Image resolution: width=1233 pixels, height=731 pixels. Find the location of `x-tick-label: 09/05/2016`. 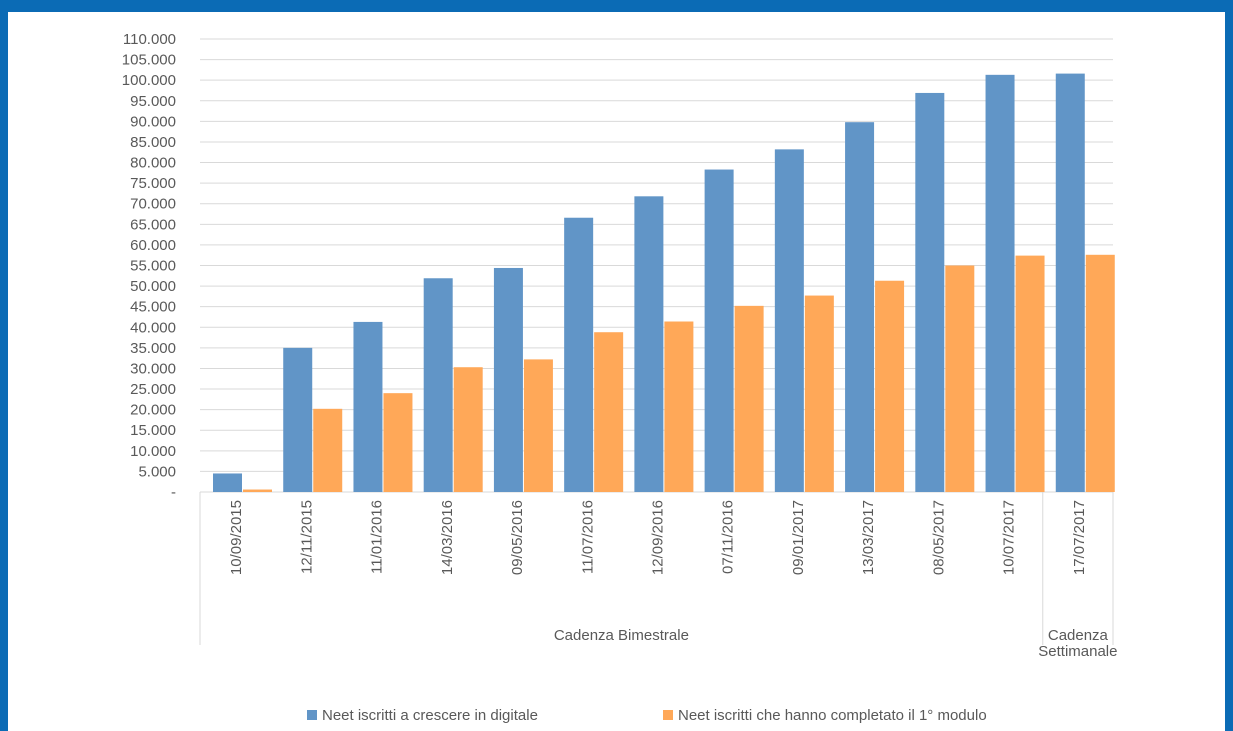

x-tick-label: 09/05/2016 is located at coordinates (517, 537).